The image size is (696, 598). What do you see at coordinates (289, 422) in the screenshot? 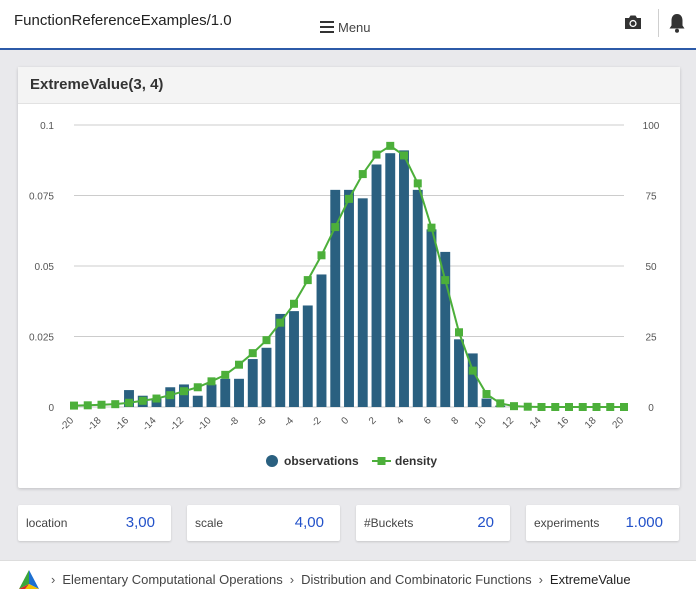
I see `x-tick-label: -4` at bounding box center [289, 422].